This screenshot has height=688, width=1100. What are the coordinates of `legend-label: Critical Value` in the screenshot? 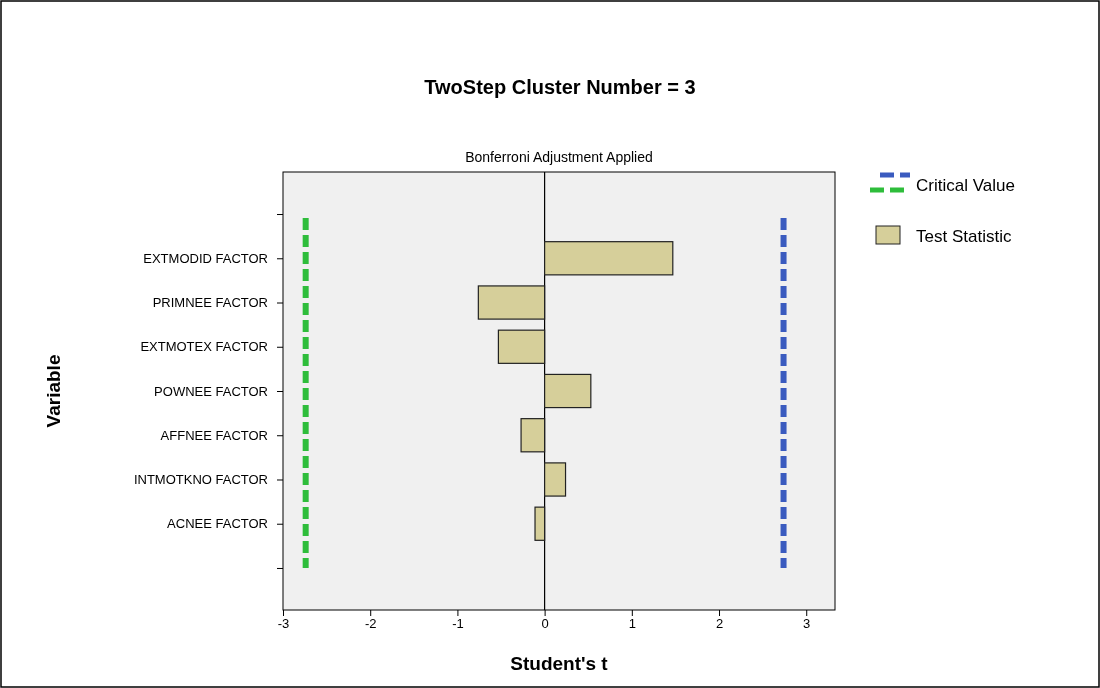 It's located at (965, 185).